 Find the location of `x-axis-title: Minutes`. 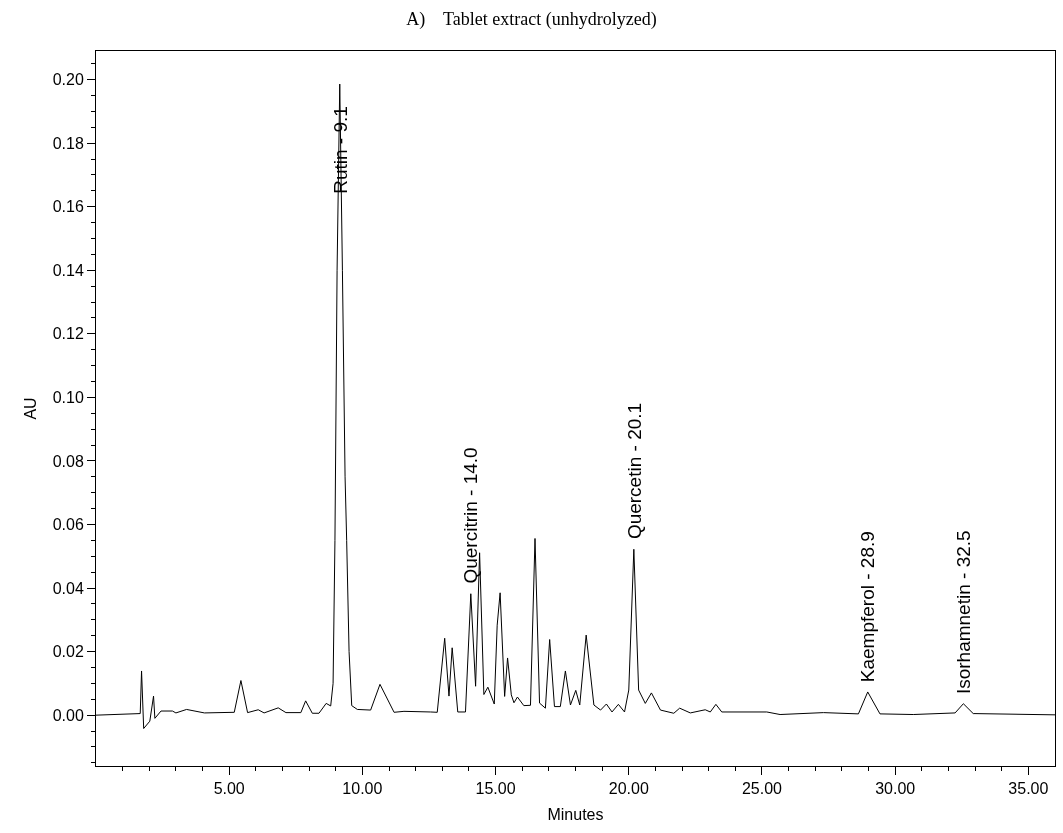

x-axis-title: Minutes is located at coordinates (575, 814).